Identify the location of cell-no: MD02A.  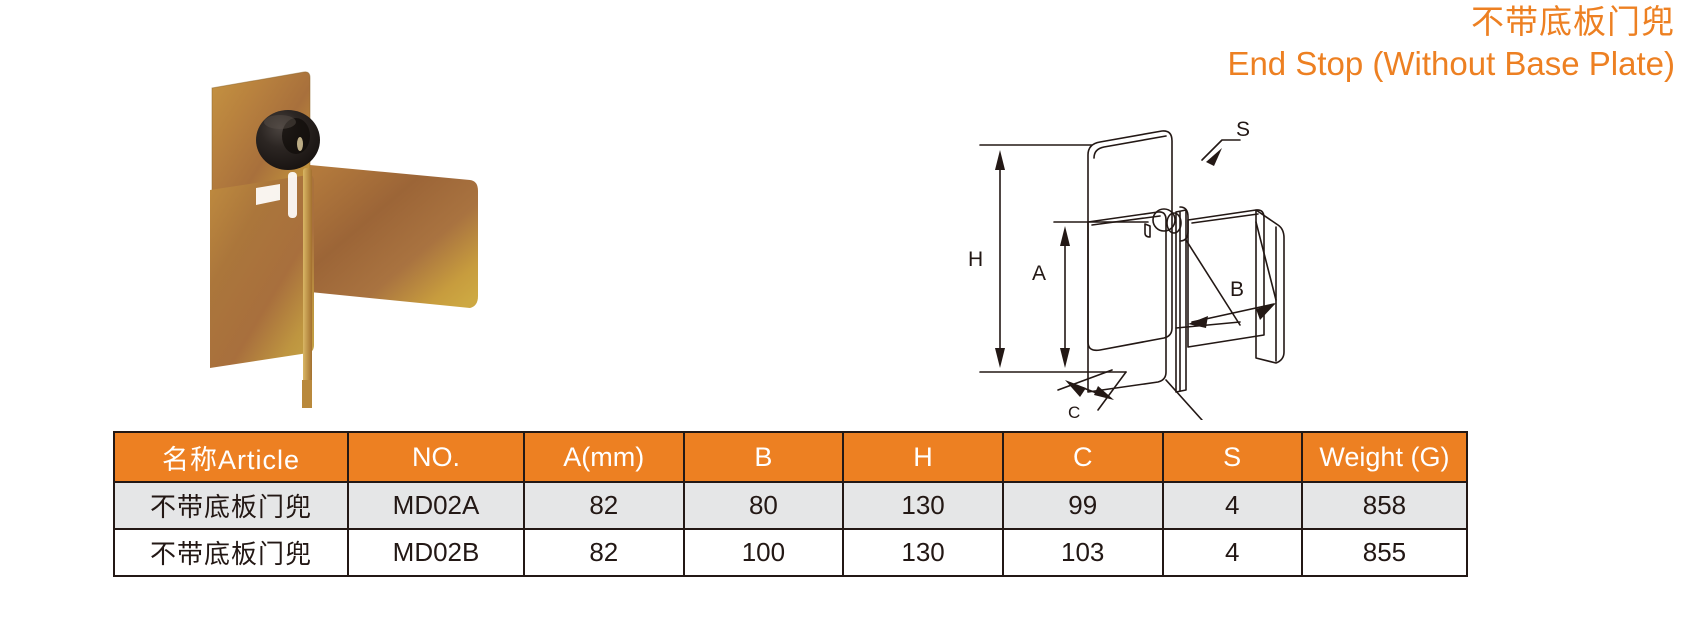
(436, 505).